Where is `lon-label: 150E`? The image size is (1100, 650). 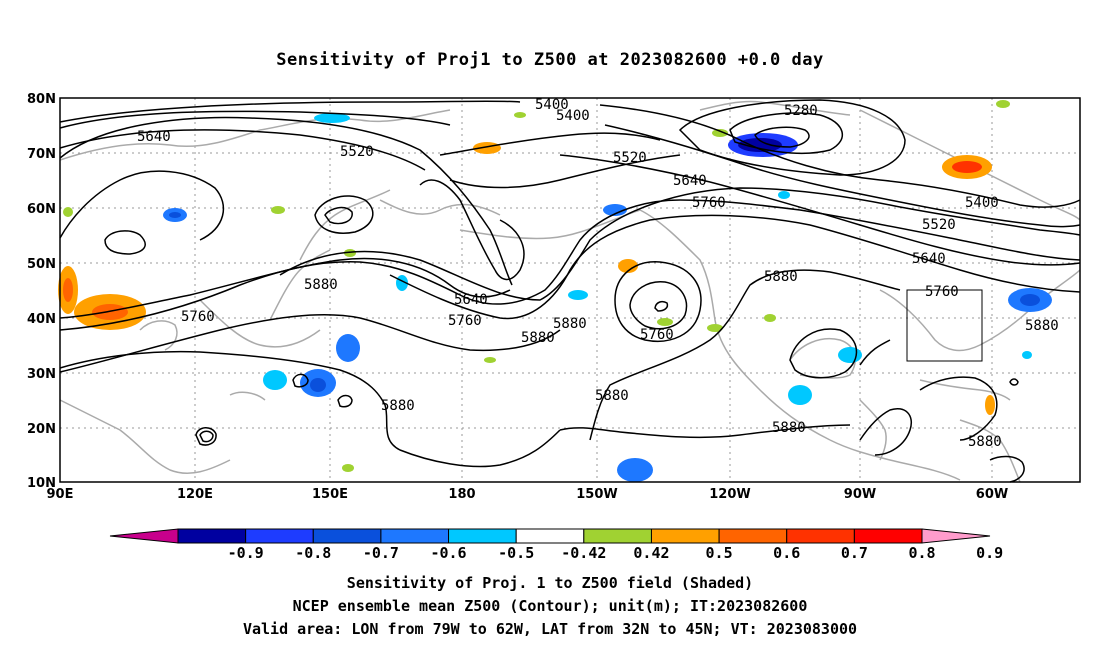 lon-label: 150E is located at coordinates (330, 494).